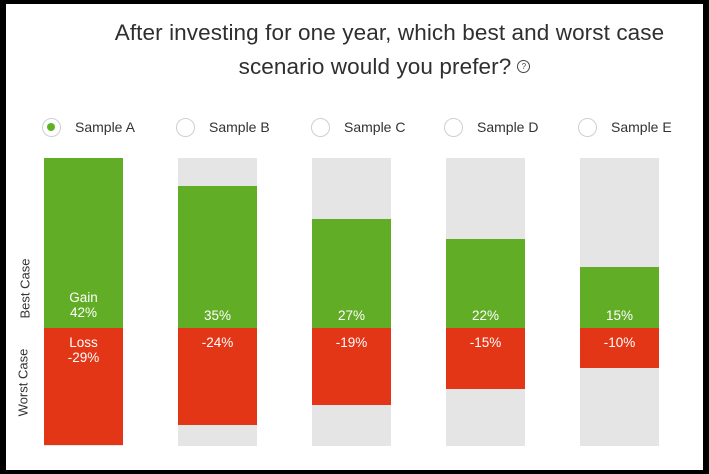  I want to click on loss-value: -29%, so click(83, 357).